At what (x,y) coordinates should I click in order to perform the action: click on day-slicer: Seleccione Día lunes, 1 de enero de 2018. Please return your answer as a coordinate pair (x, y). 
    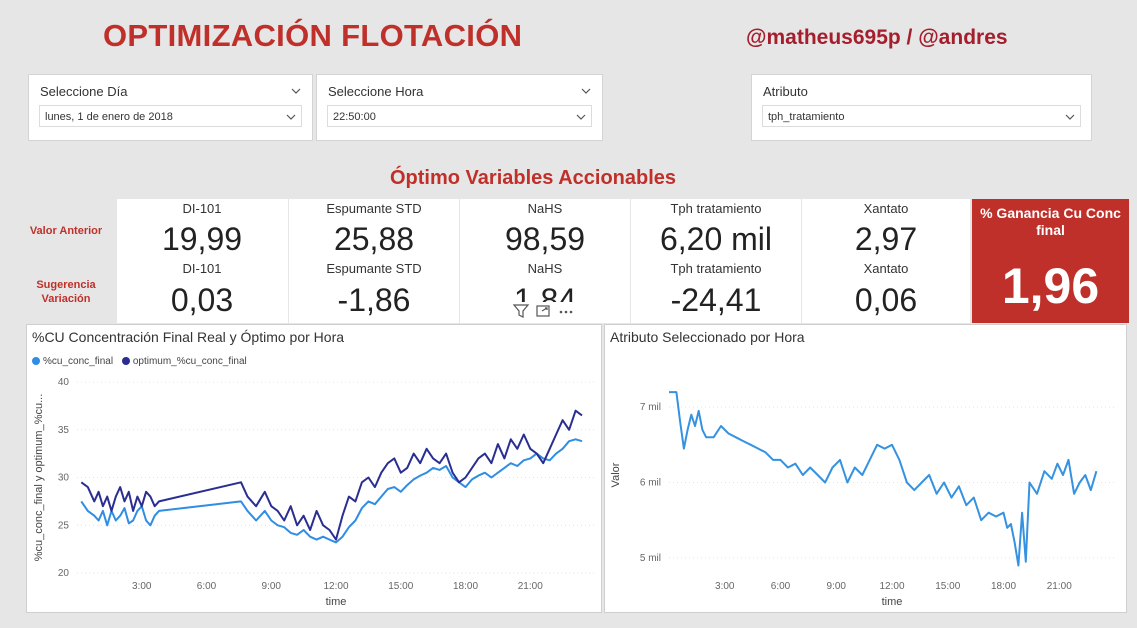
    Looking at the image, I should click on (170, 107).